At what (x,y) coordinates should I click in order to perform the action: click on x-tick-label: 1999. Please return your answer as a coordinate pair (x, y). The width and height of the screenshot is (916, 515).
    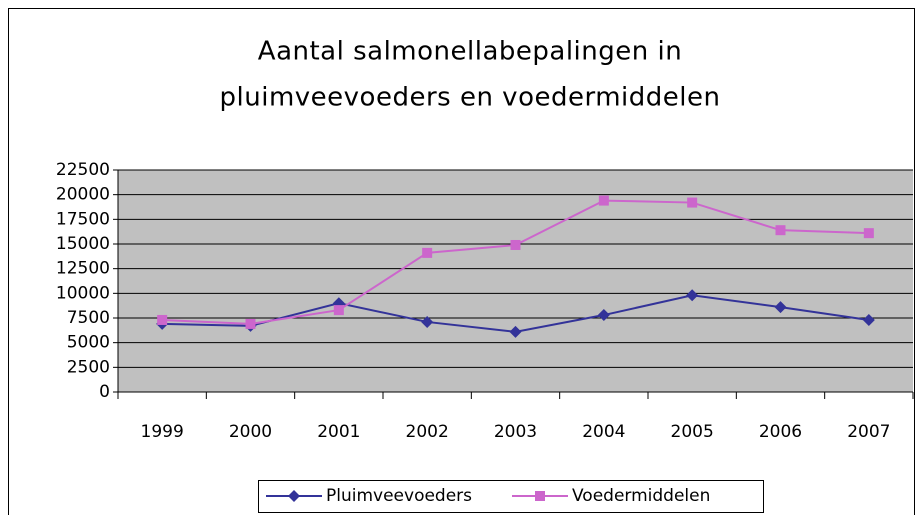
    Looking at the image, I should click on (162, 432).